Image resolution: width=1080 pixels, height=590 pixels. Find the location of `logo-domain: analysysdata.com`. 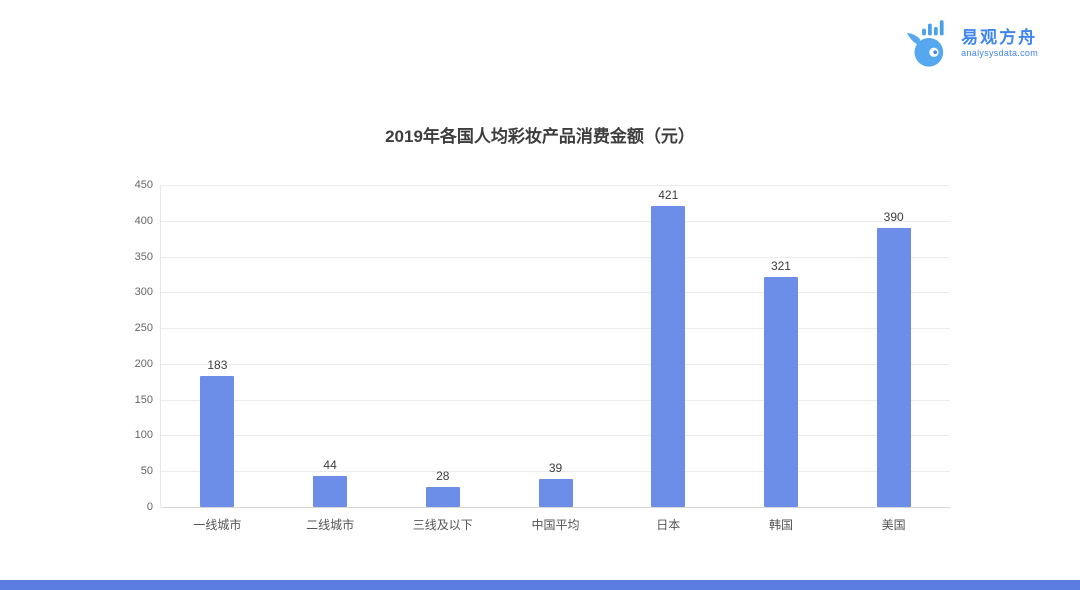

logo-domain: analysysdata.com is located at coordinates (999, 52).